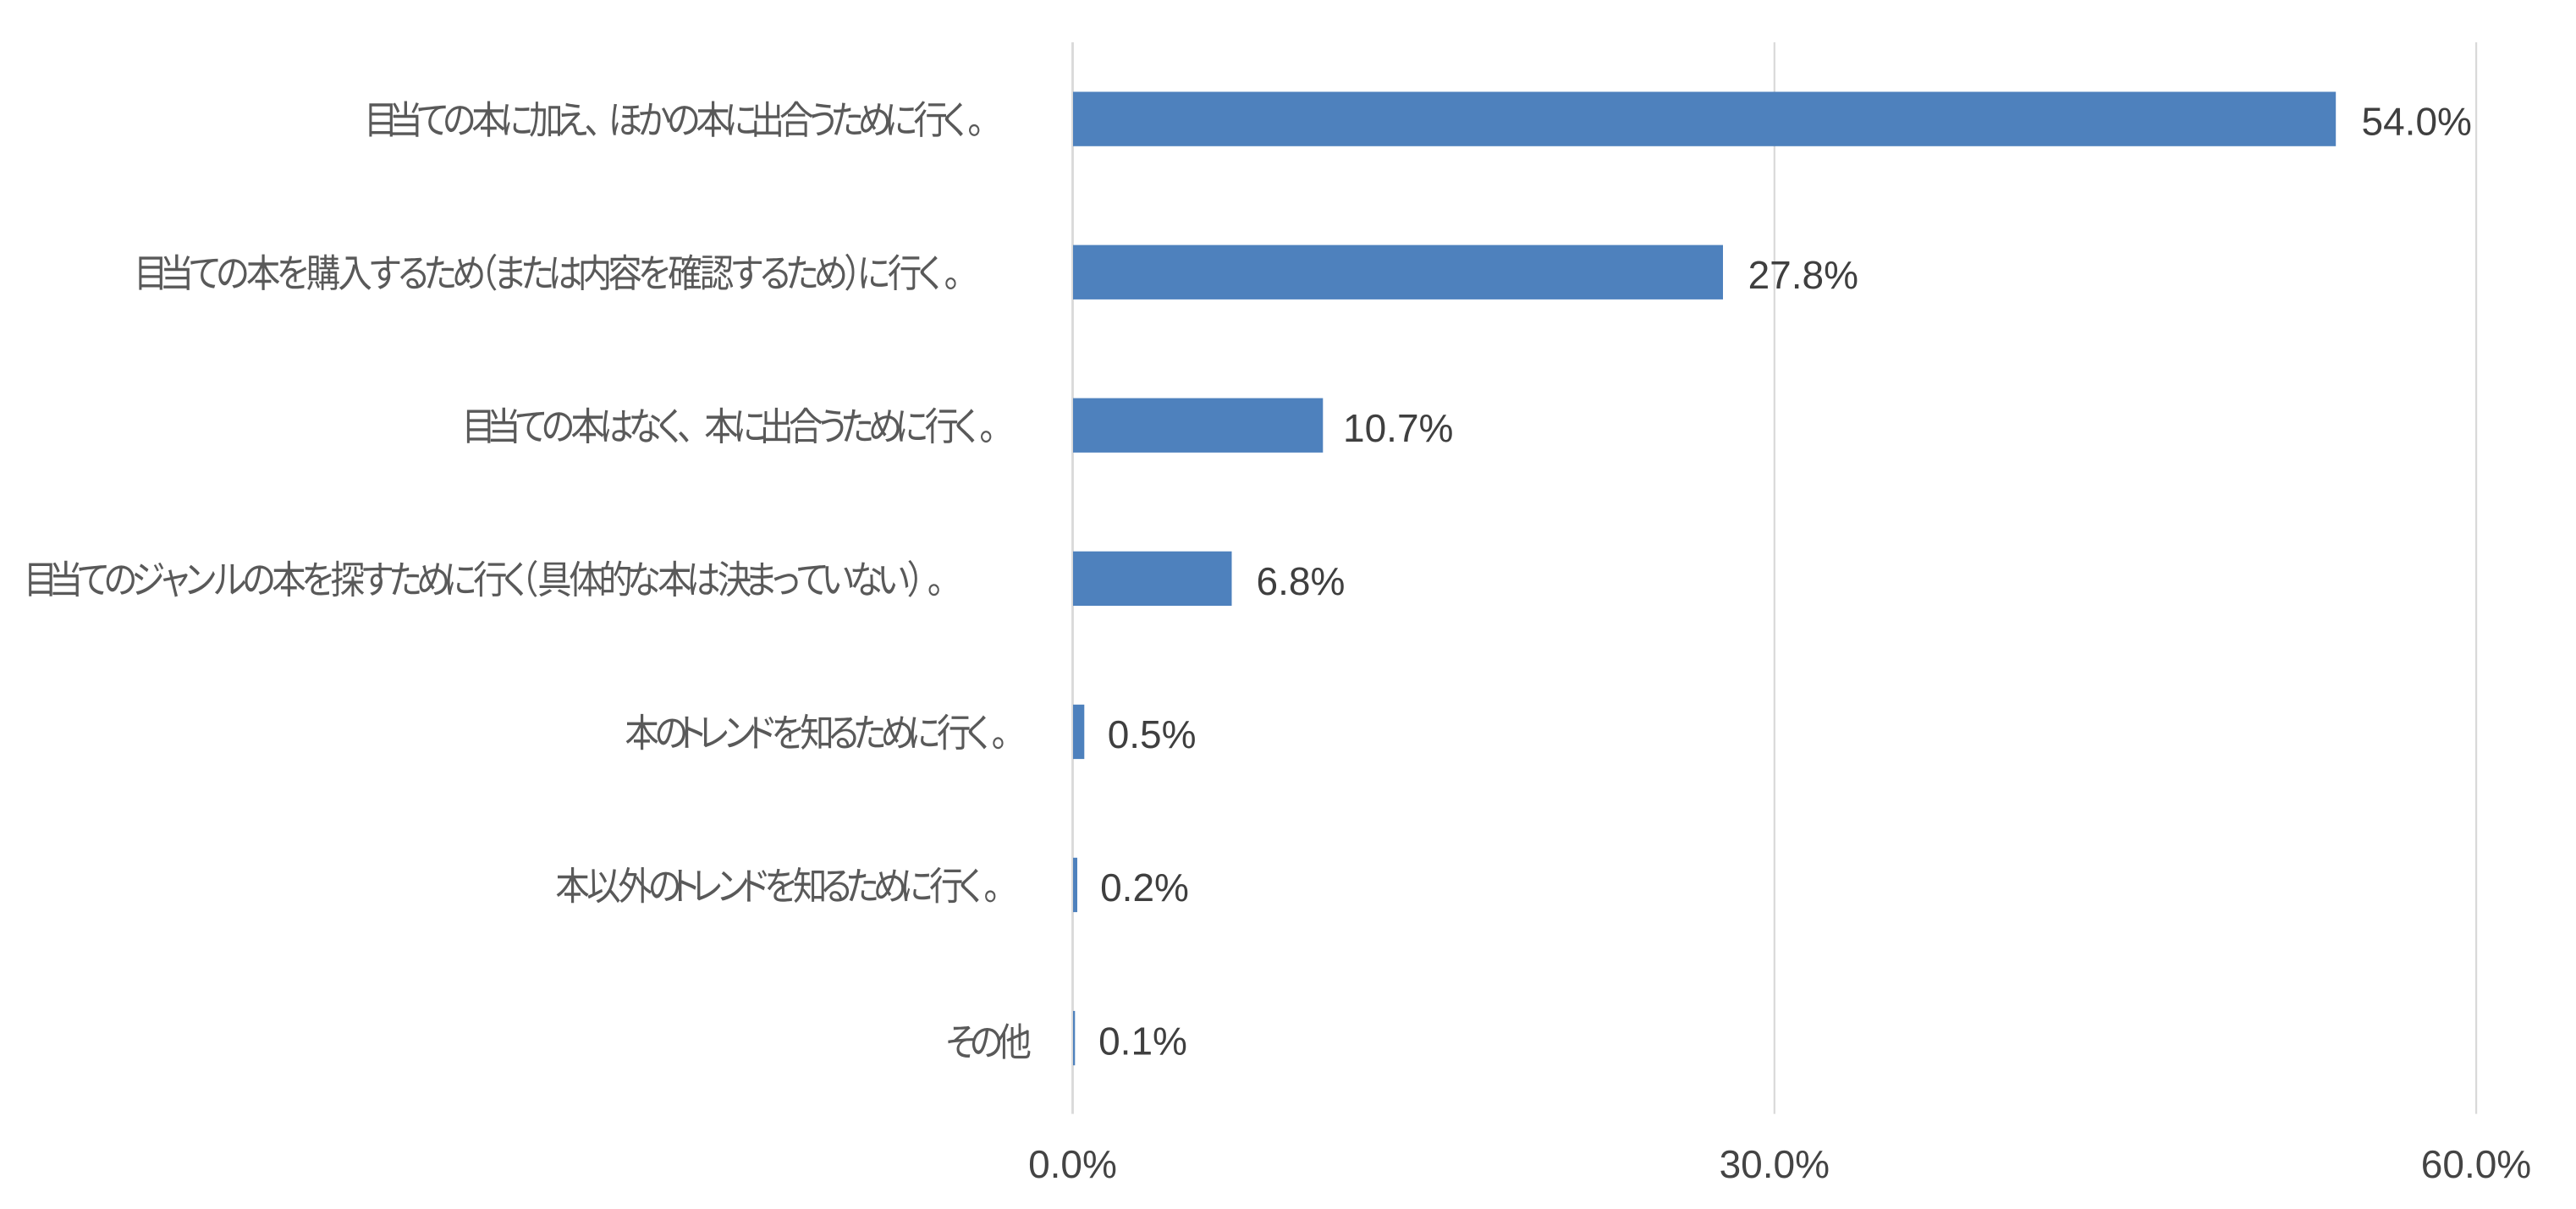 This screenshot has width=2576, height=1209. I want to click on svg-text: 10.7%, so click(1398, 428).